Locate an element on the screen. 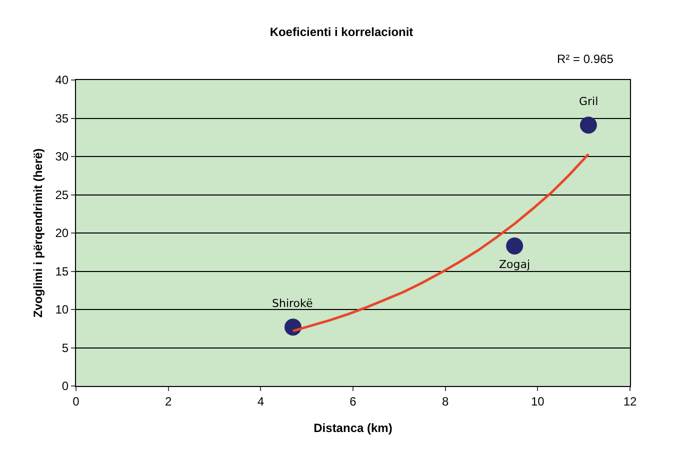 This screenshot has width=683, height=452. y-tick-label: 40 is located at coordinates (62, 80).